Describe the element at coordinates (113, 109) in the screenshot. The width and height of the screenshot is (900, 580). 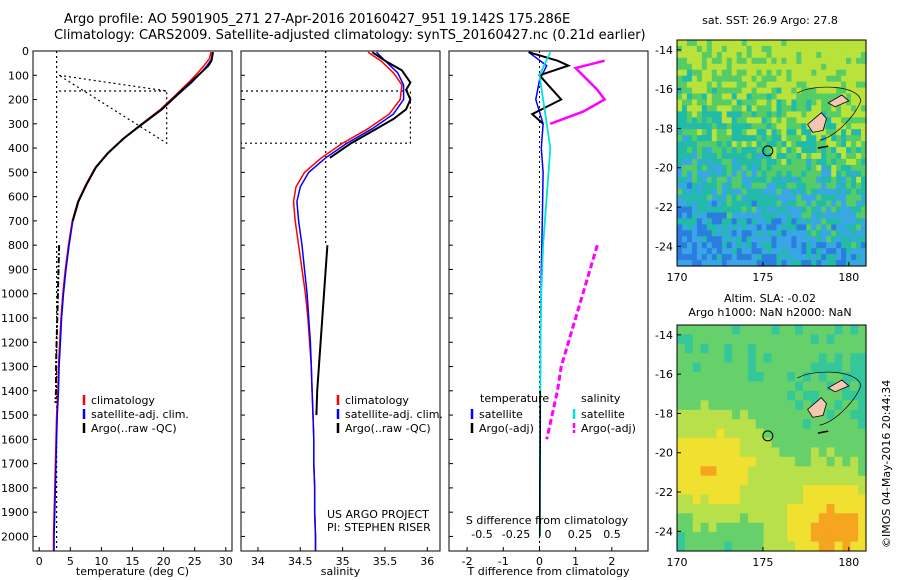
I see `temperature-dotted-guide` at that location.